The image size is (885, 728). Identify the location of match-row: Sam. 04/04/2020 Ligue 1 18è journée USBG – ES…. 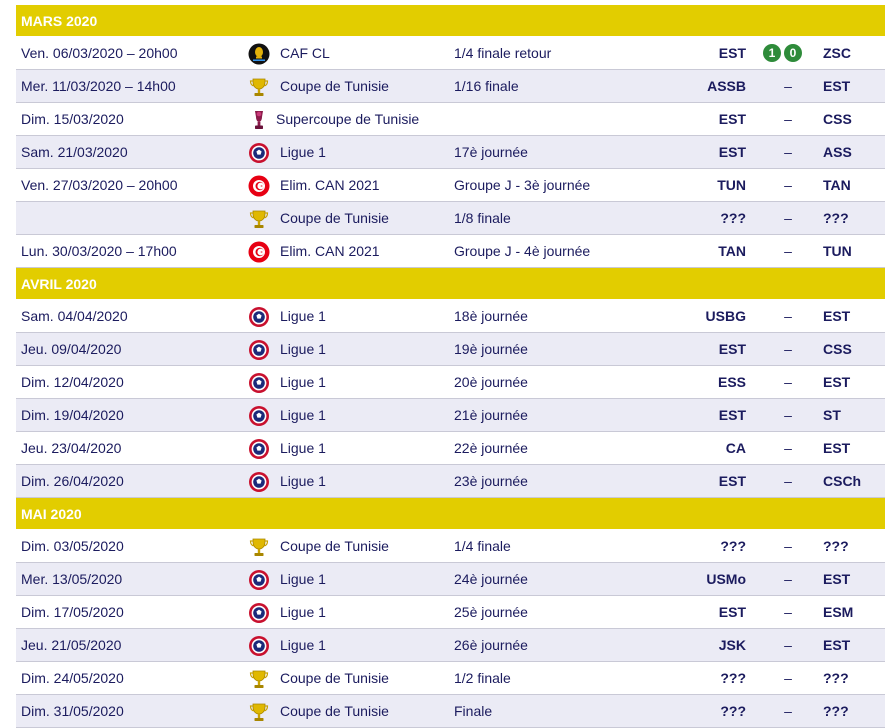
(450, 316).